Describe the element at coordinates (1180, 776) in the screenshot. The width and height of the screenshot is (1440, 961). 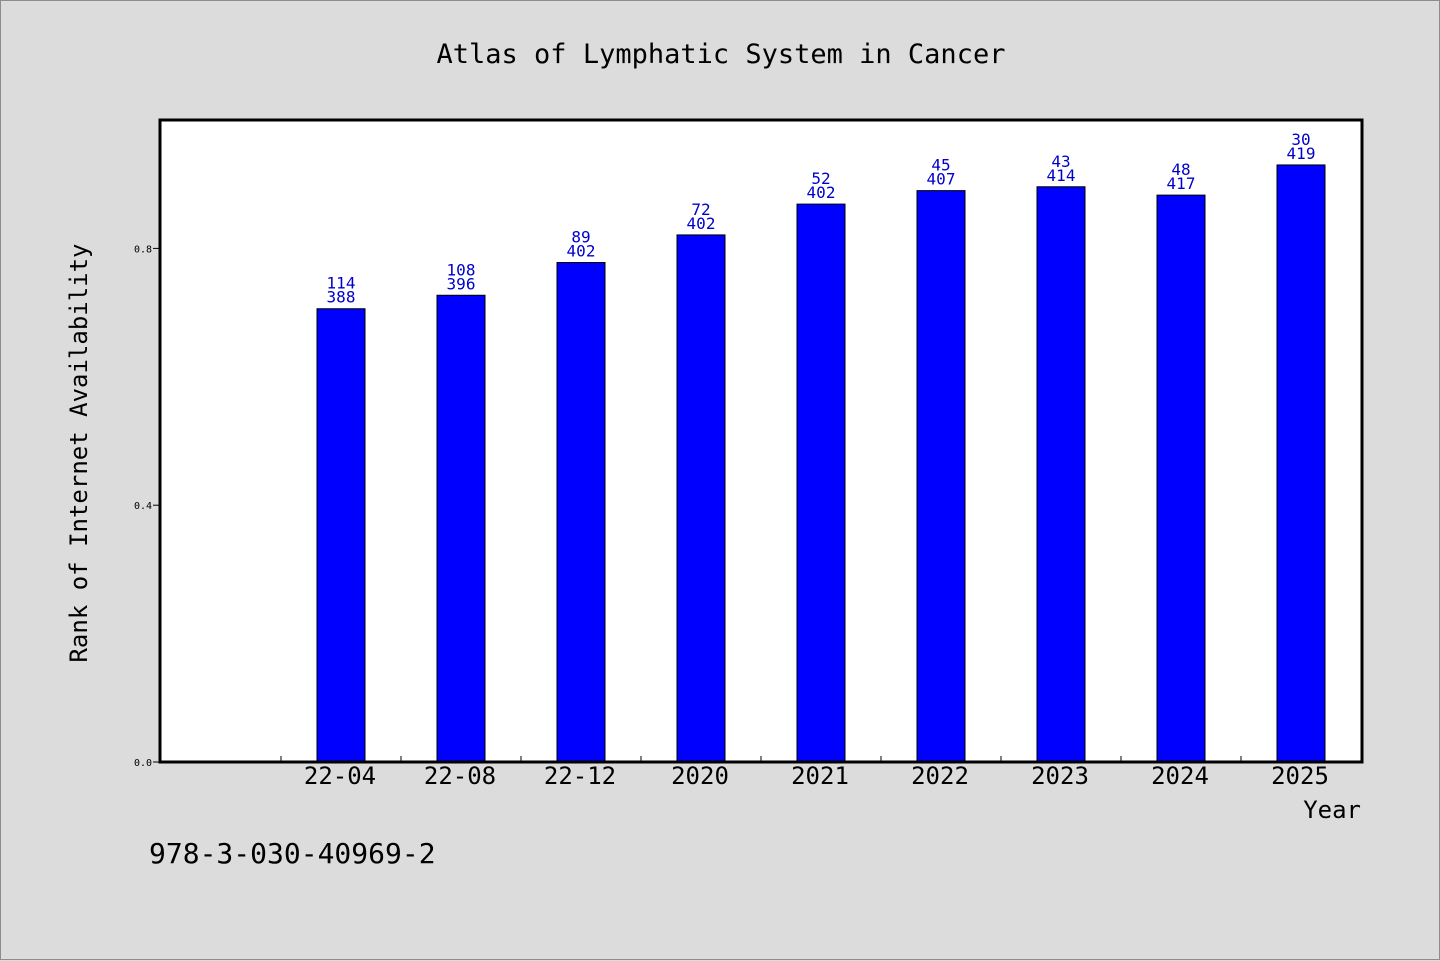
I see `x-tick-label: 2024` at that location.